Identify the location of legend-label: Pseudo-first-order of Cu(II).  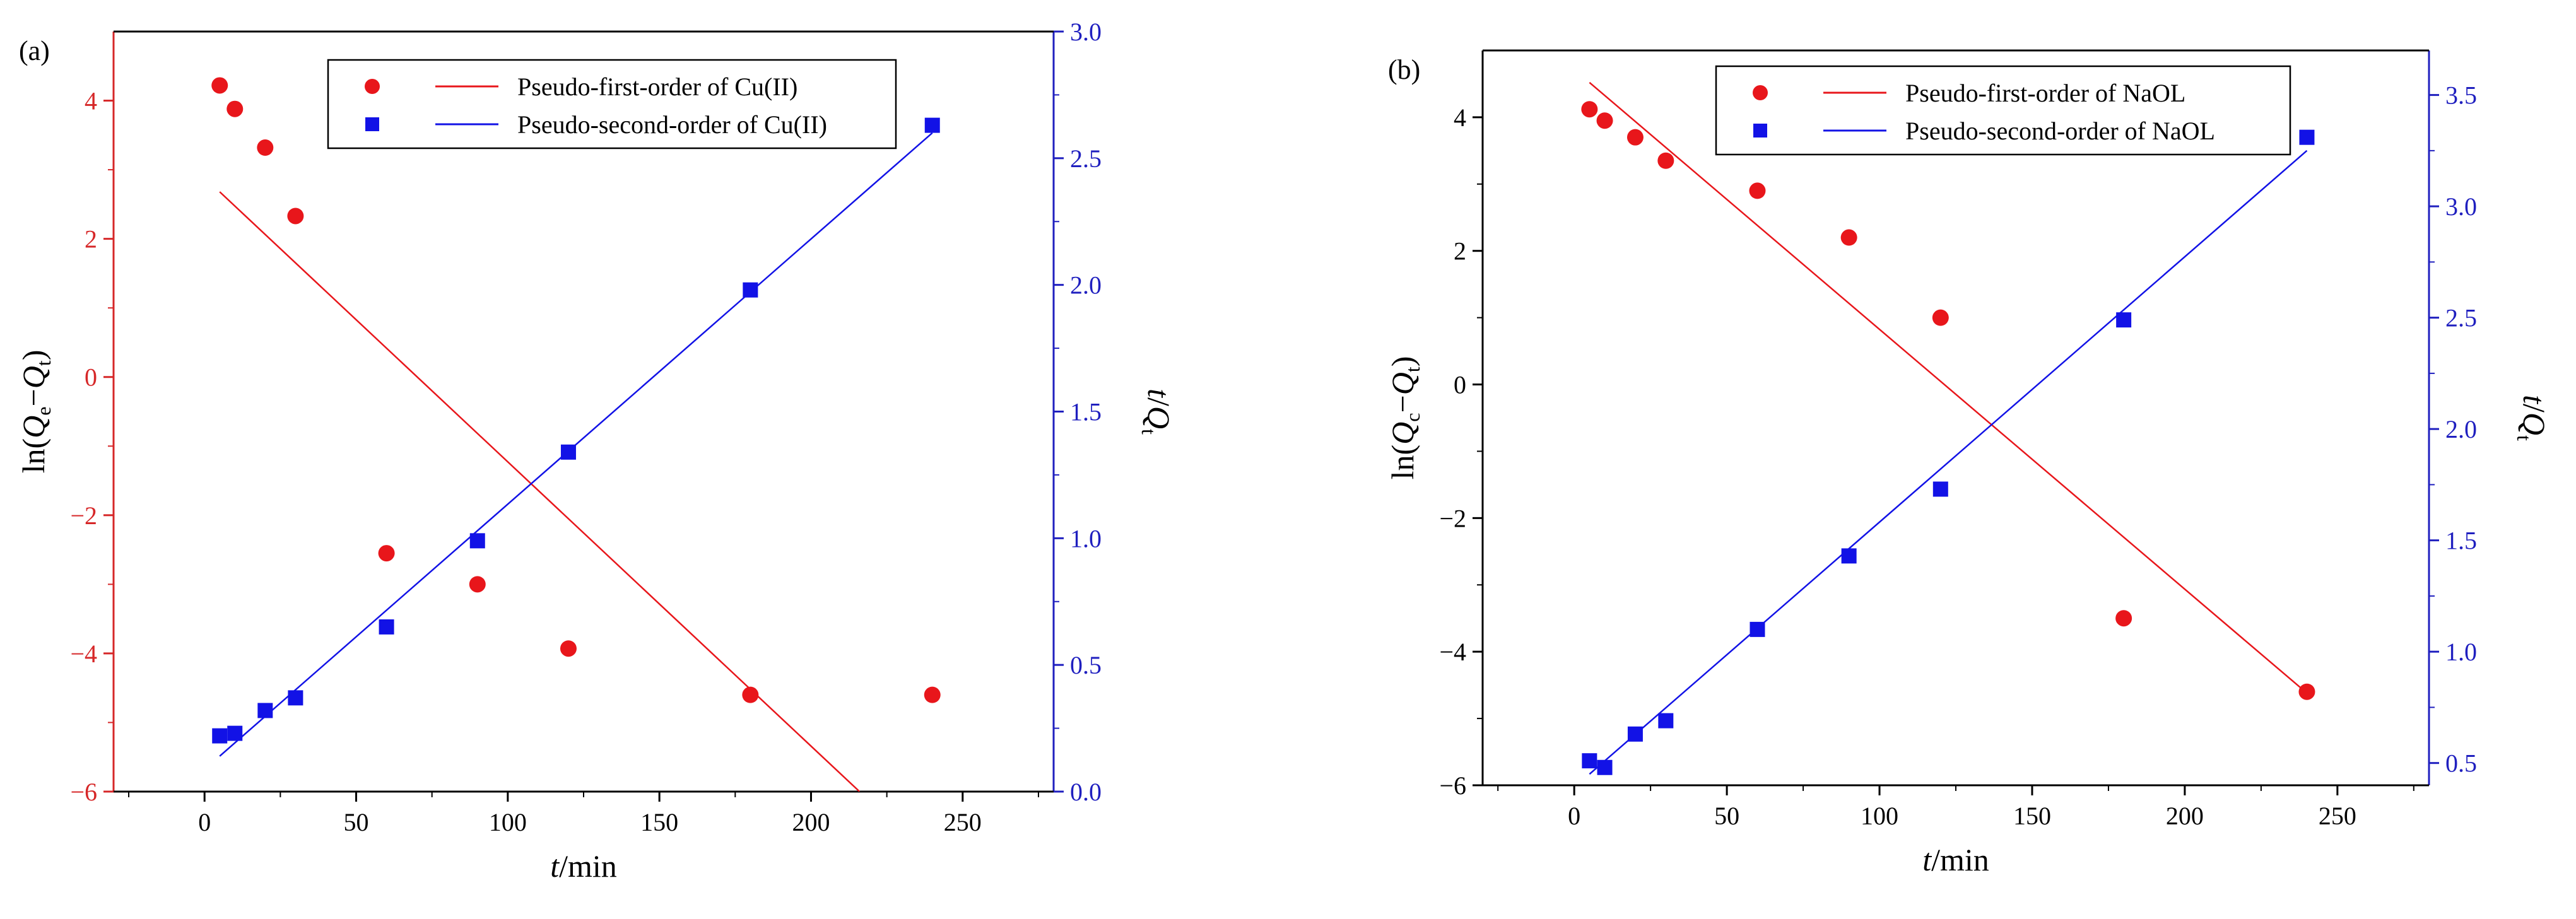
(657, 87).